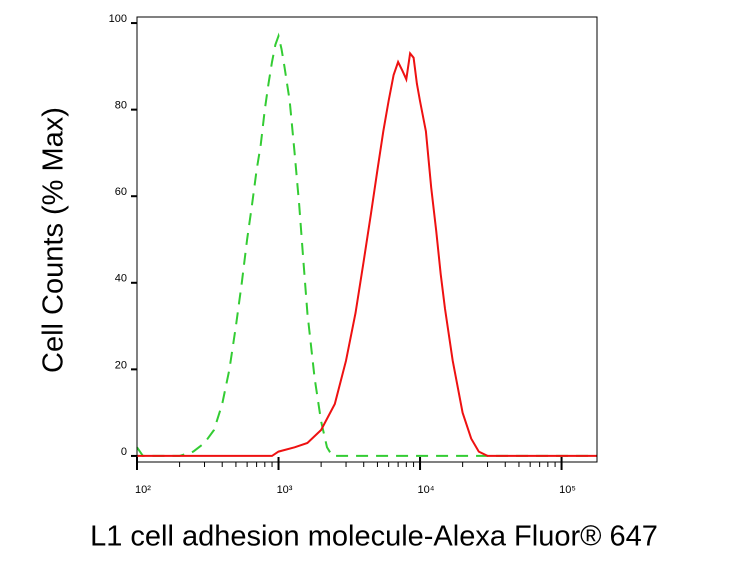 The width and height of the screenshot is (748, 567). Describe the element at coordinates (285, 490) in the screenshot. I see `x-tick-label: 10³` at that location.